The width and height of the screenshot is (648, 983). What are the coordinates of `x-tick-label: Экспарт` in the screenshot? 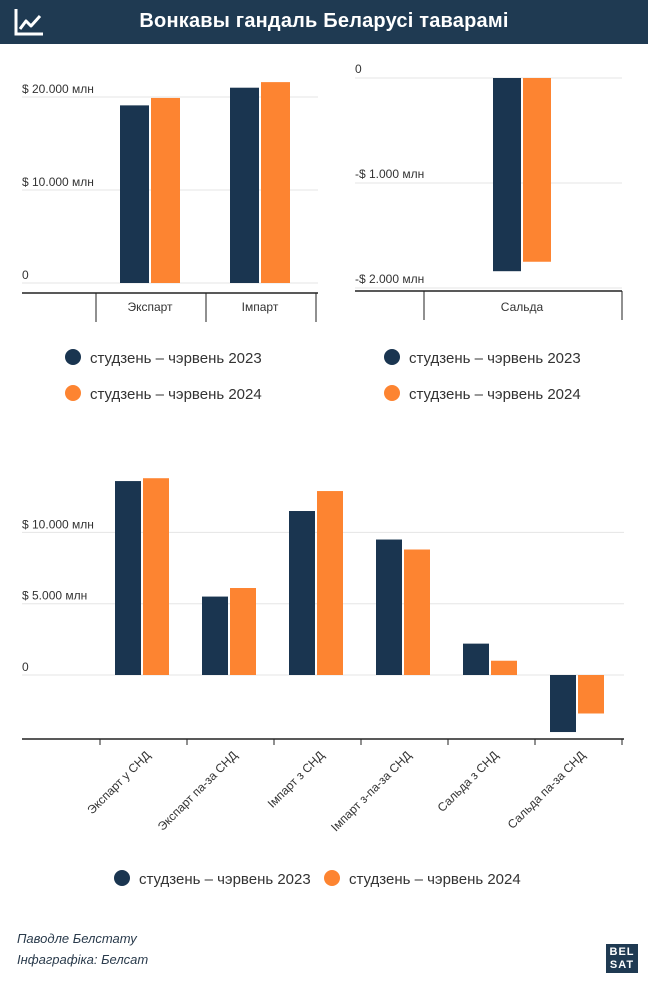 It's located at (150, 307).